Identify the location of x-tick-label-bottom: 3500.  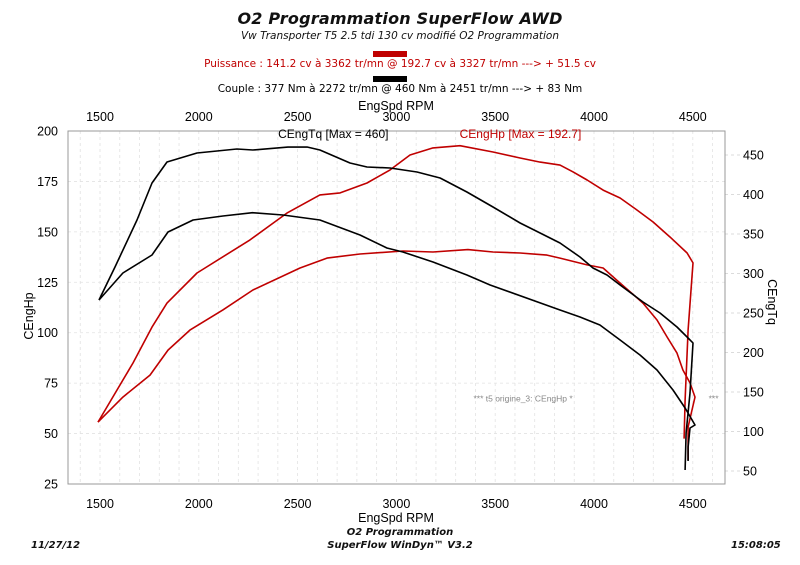
(495, 504).